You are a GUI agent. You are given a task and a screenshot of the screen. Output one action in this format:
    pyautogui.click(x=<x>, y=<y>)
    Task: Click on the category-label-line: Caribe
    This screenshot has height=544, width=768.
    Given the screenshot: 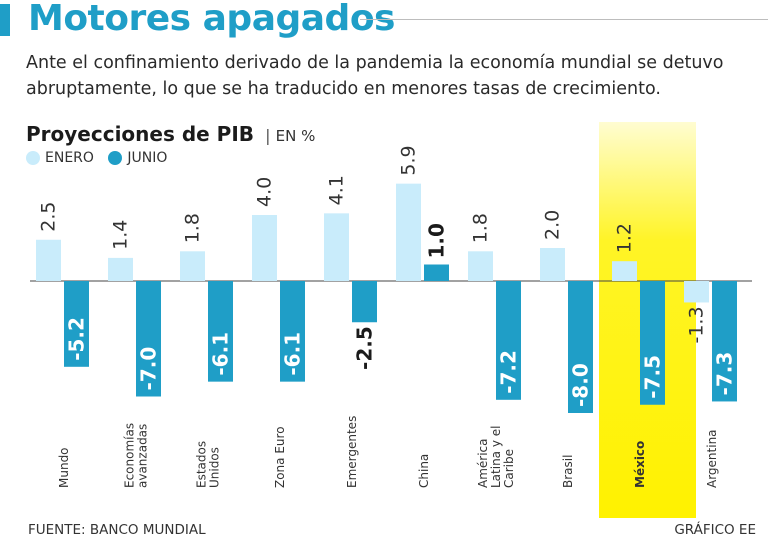 What is the action you would take?
    pyautogui.click(x=509, y=468)
    